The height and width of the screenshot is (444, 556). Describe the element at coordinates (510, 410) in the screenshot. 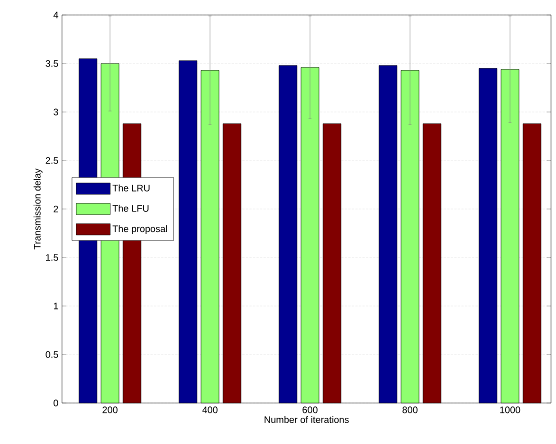

I see `x-tick-label: 1000` at that location.